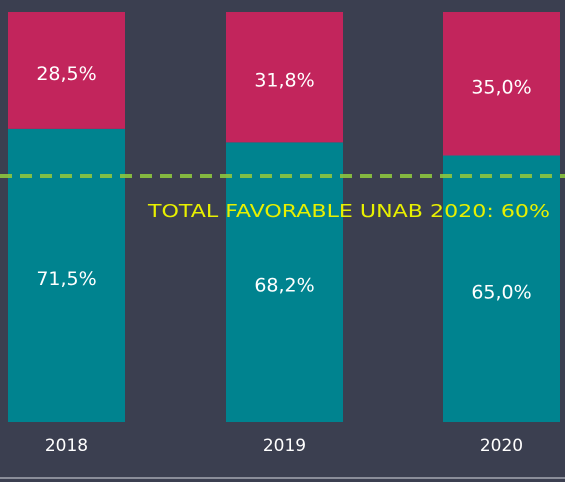 This screenshot has width=565, height=482. I want to click on data-label: 65,0%, so click(501, 292).